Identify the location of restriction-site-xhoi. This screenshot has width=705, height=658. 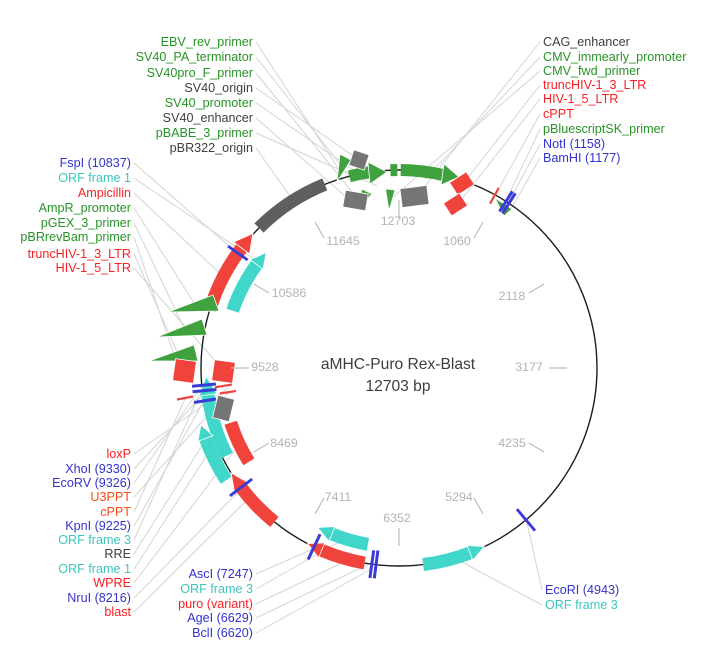
(204, 385).